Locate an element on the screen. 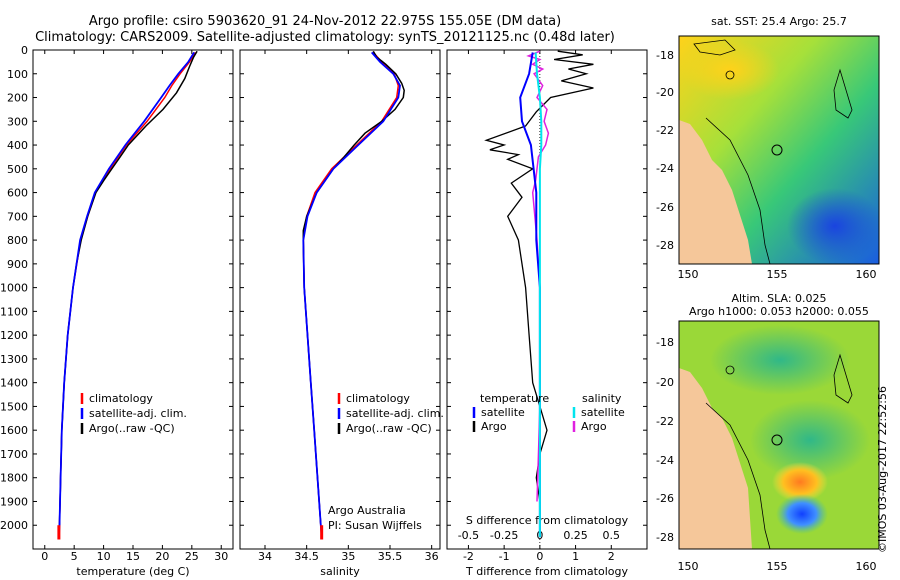 The height and width of the screenshot is (580, 900). salinity-tick-label: 35 is located at coordinates (348, 556).